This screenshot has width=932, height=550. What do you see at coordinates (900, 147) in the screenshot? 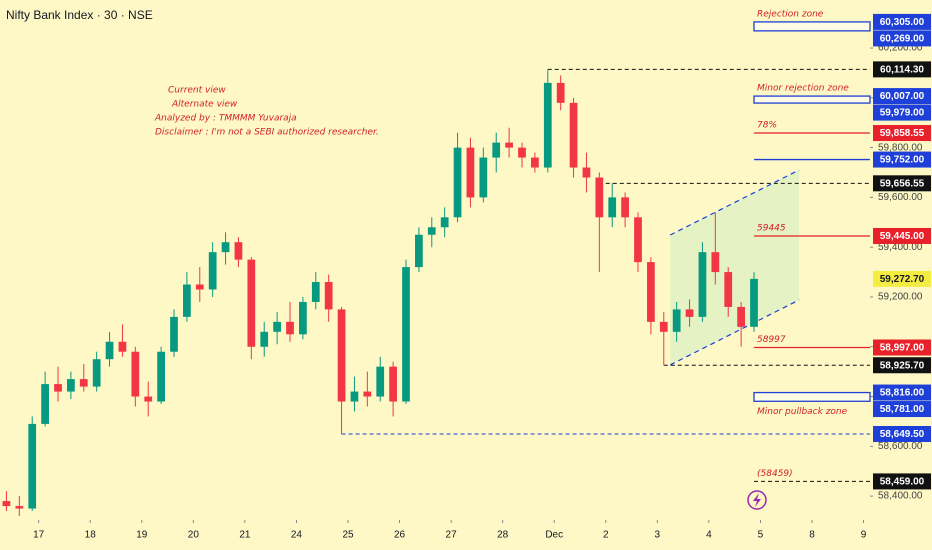
I see `y-tick-label: 59,800.00` at bounding box center [900, 147].